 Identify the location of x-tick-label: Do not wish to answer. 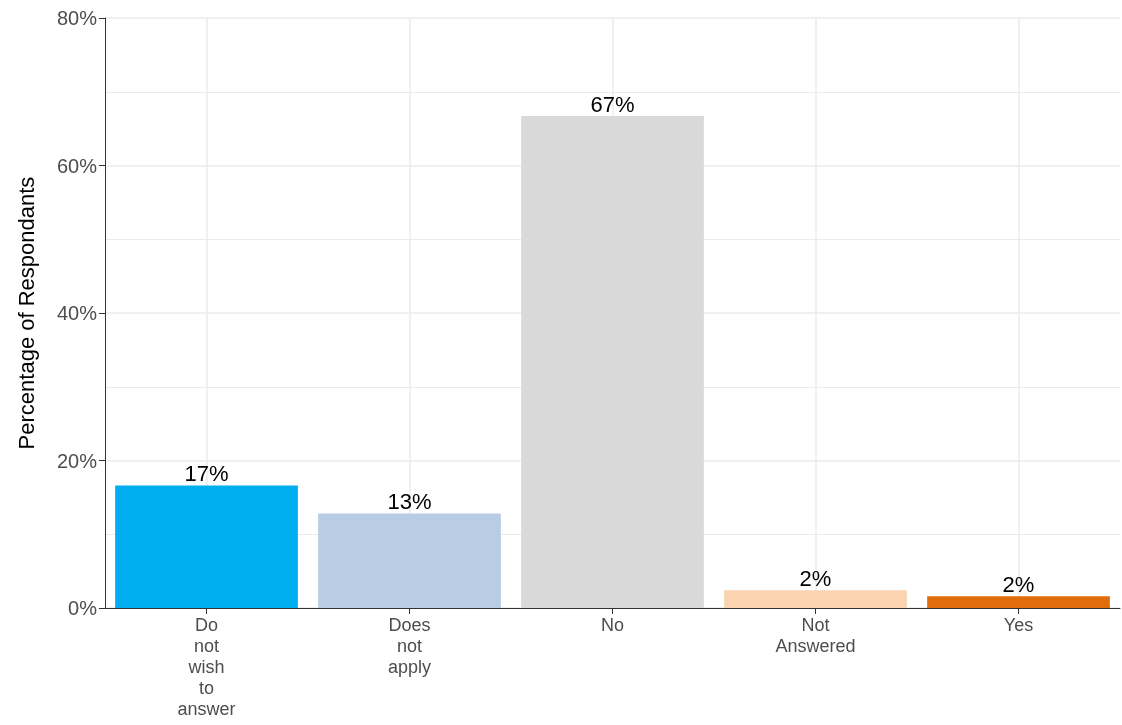
(206, 666).